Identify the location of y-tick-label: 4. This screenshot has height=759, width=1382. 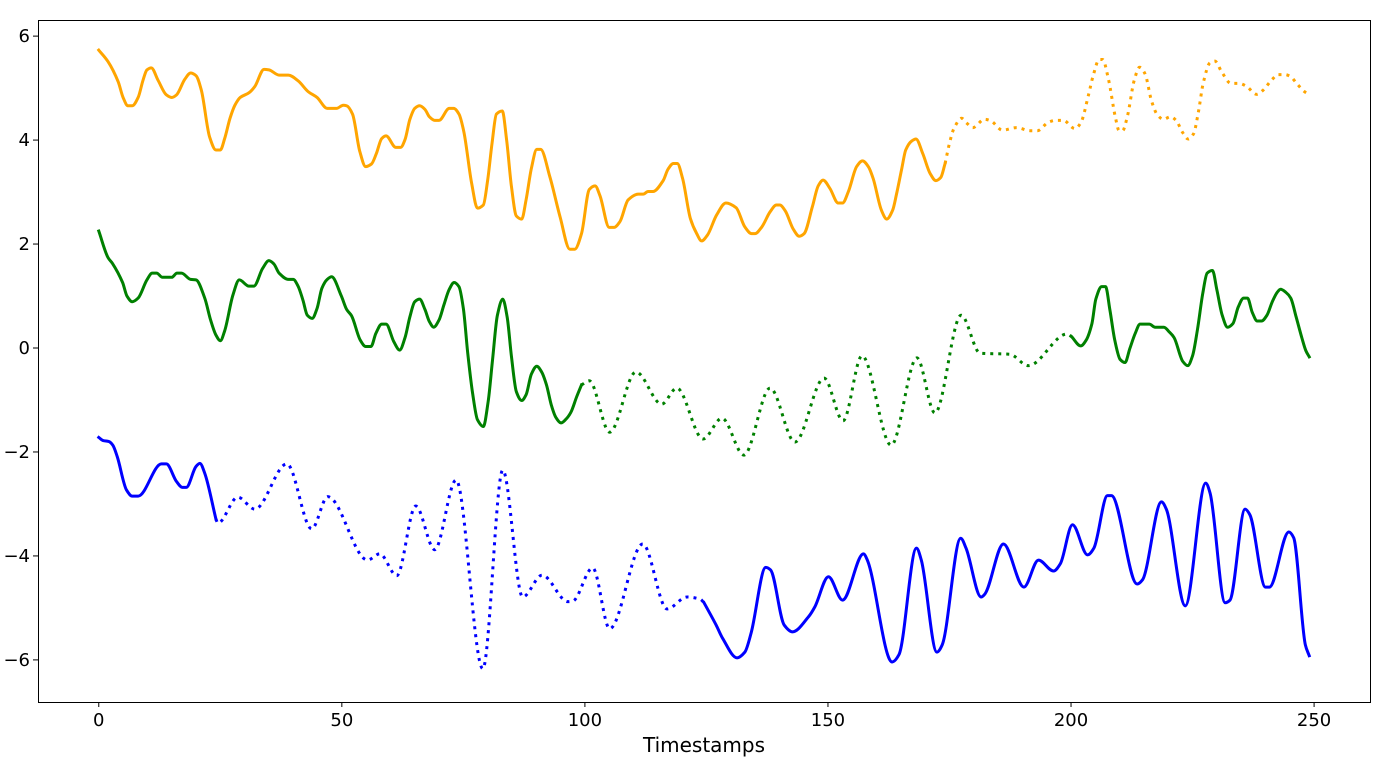
(24, 140).